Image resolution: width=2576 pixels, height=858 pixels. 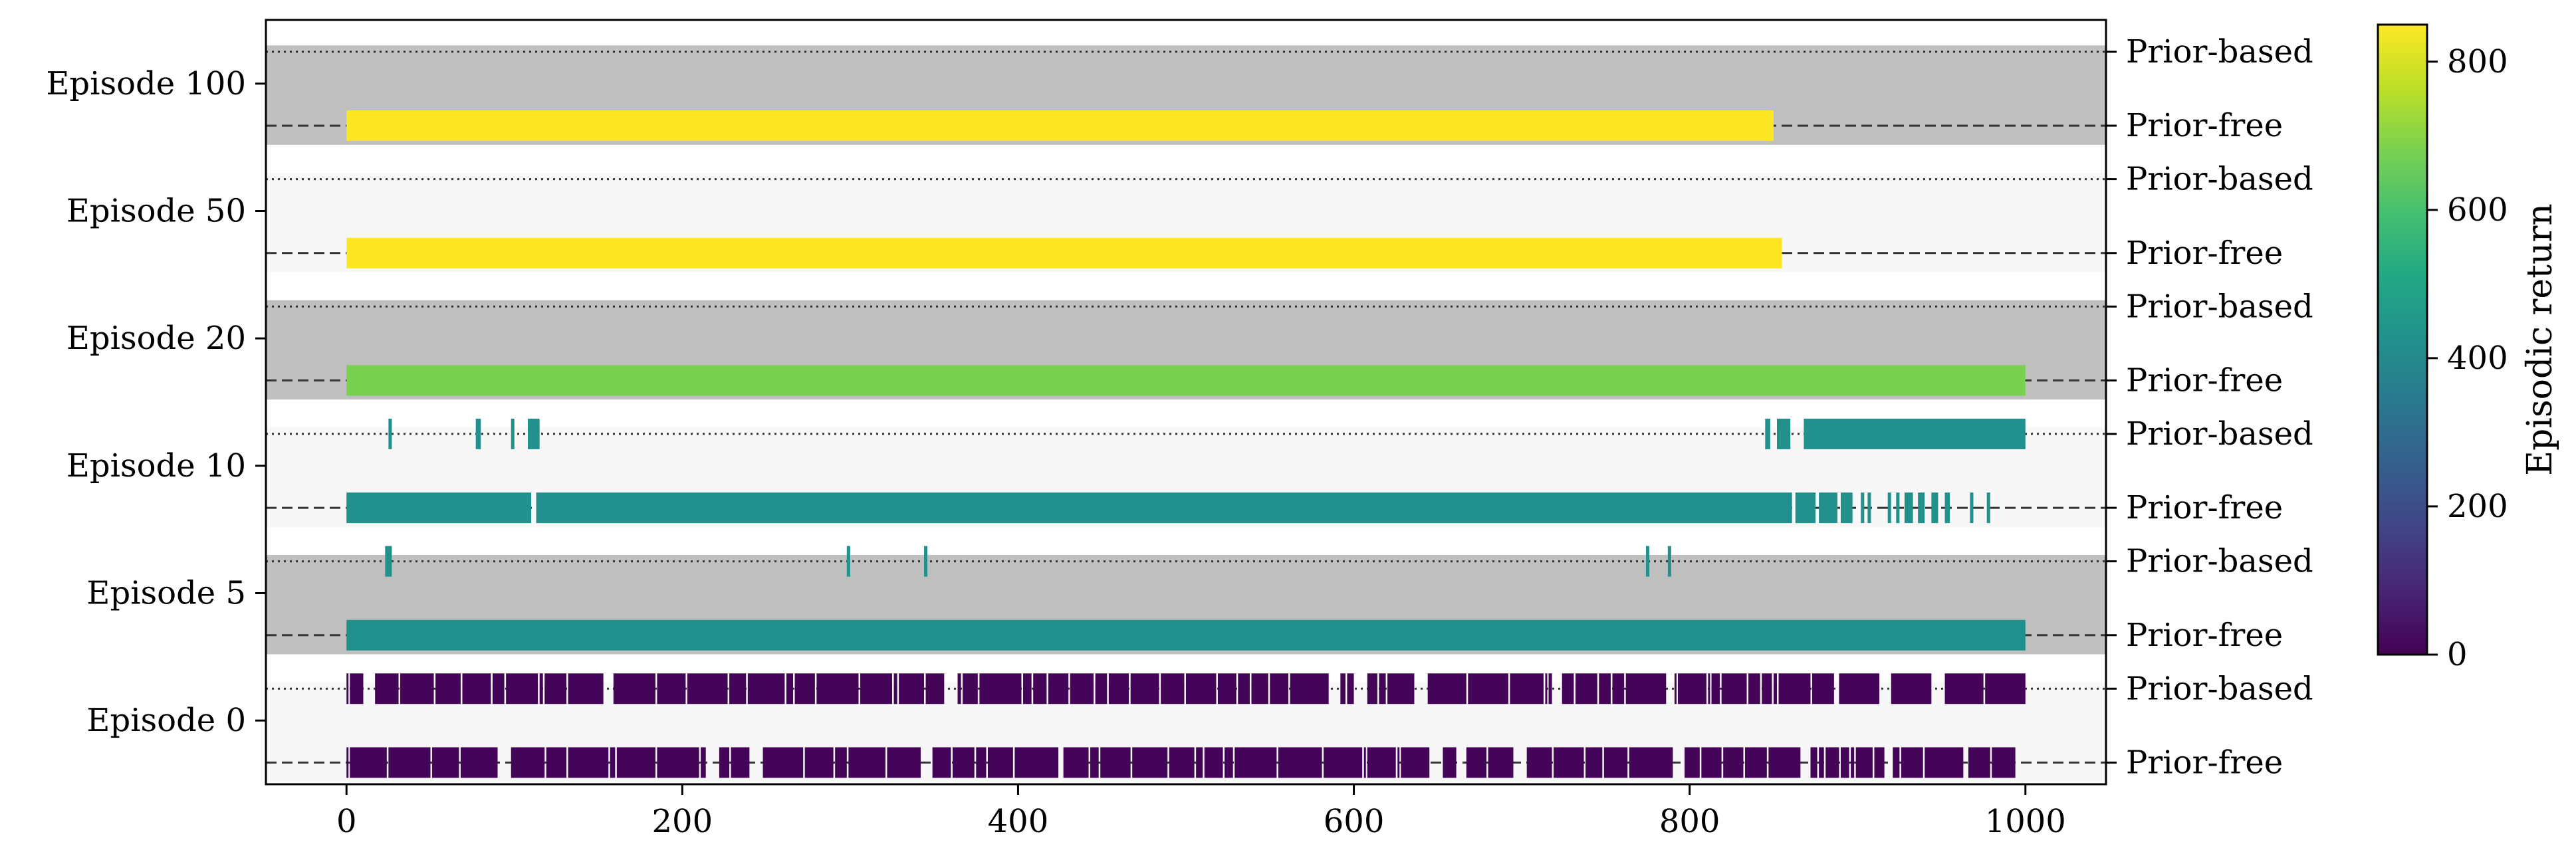 I want to click on episode-label: Episode 5, so click(x=166, y=593).